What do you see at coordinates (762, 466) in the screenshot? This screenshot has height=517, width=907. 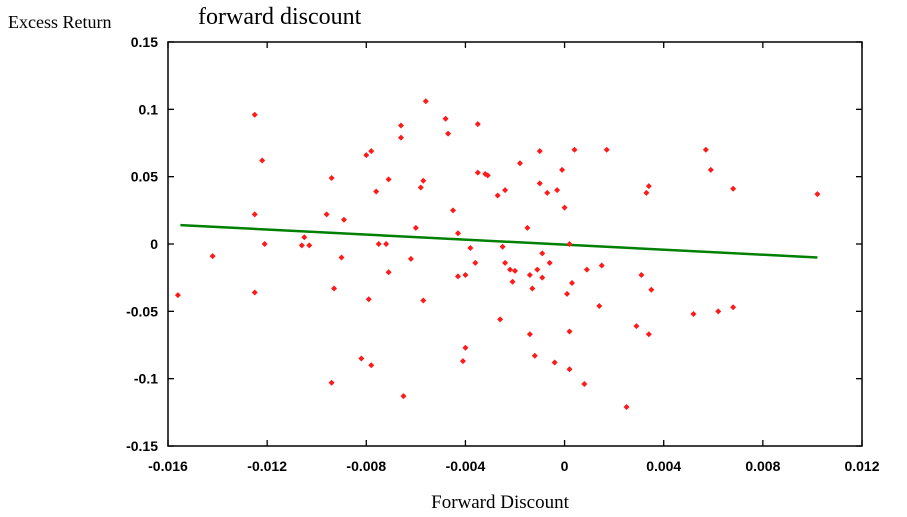 I see `x-tick-label: 0.008` at bounding box center [762, 466].